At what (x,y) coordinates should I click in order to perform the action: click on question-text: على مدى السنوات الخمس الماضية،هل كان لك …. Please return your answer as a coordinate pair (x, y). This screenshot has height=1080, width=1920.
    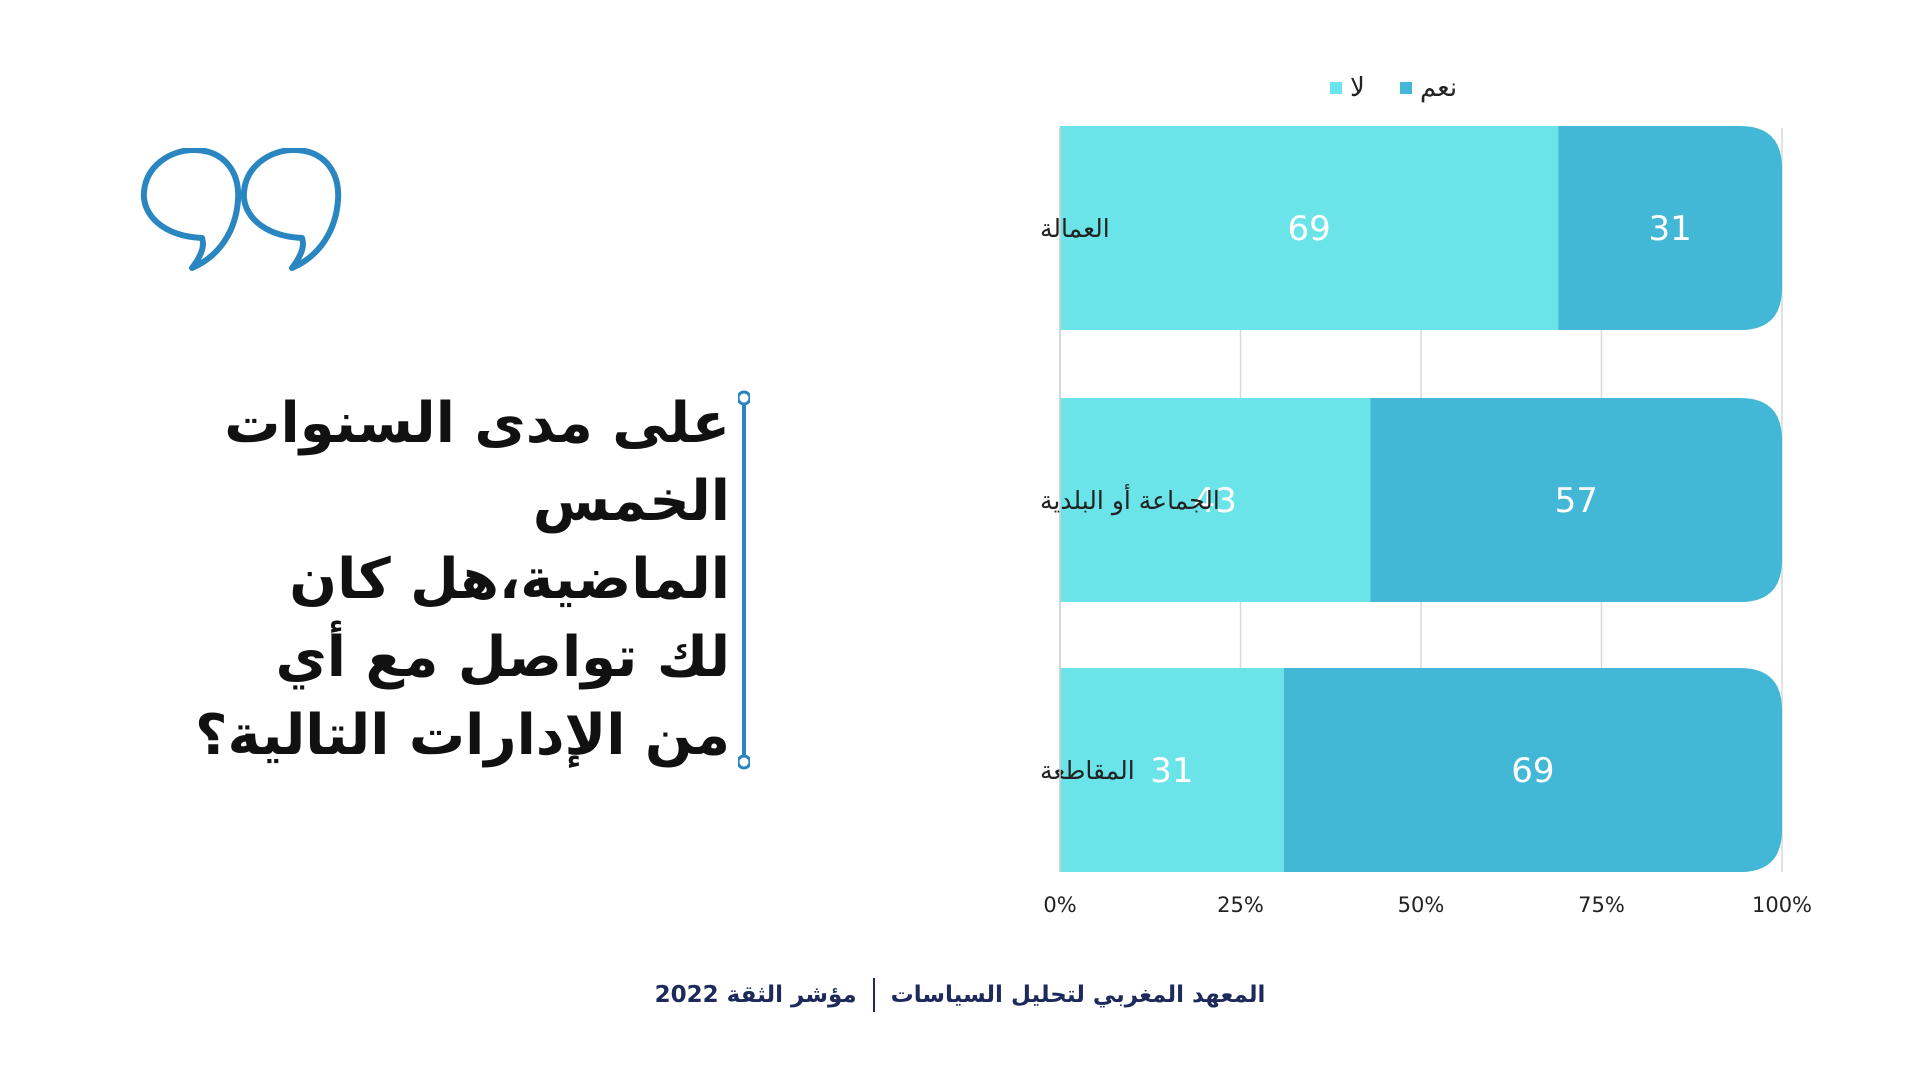
    Looking at the image, I should click on (440, 580).